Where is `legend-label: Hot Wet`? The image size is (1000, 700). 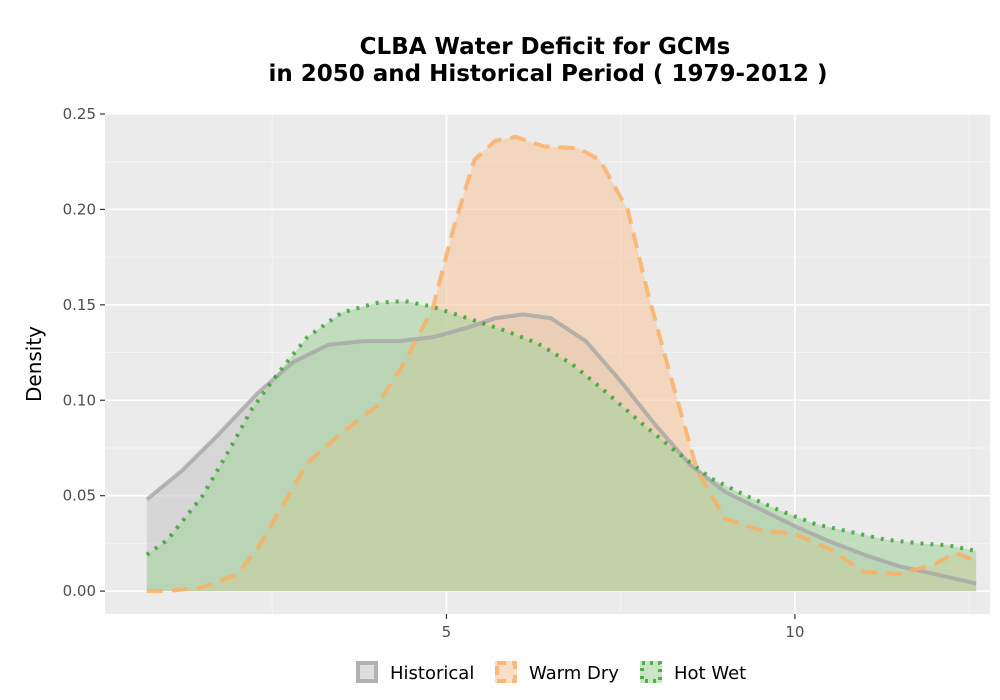
legend-label: Hot Wet is located at coordinates (710, 673).